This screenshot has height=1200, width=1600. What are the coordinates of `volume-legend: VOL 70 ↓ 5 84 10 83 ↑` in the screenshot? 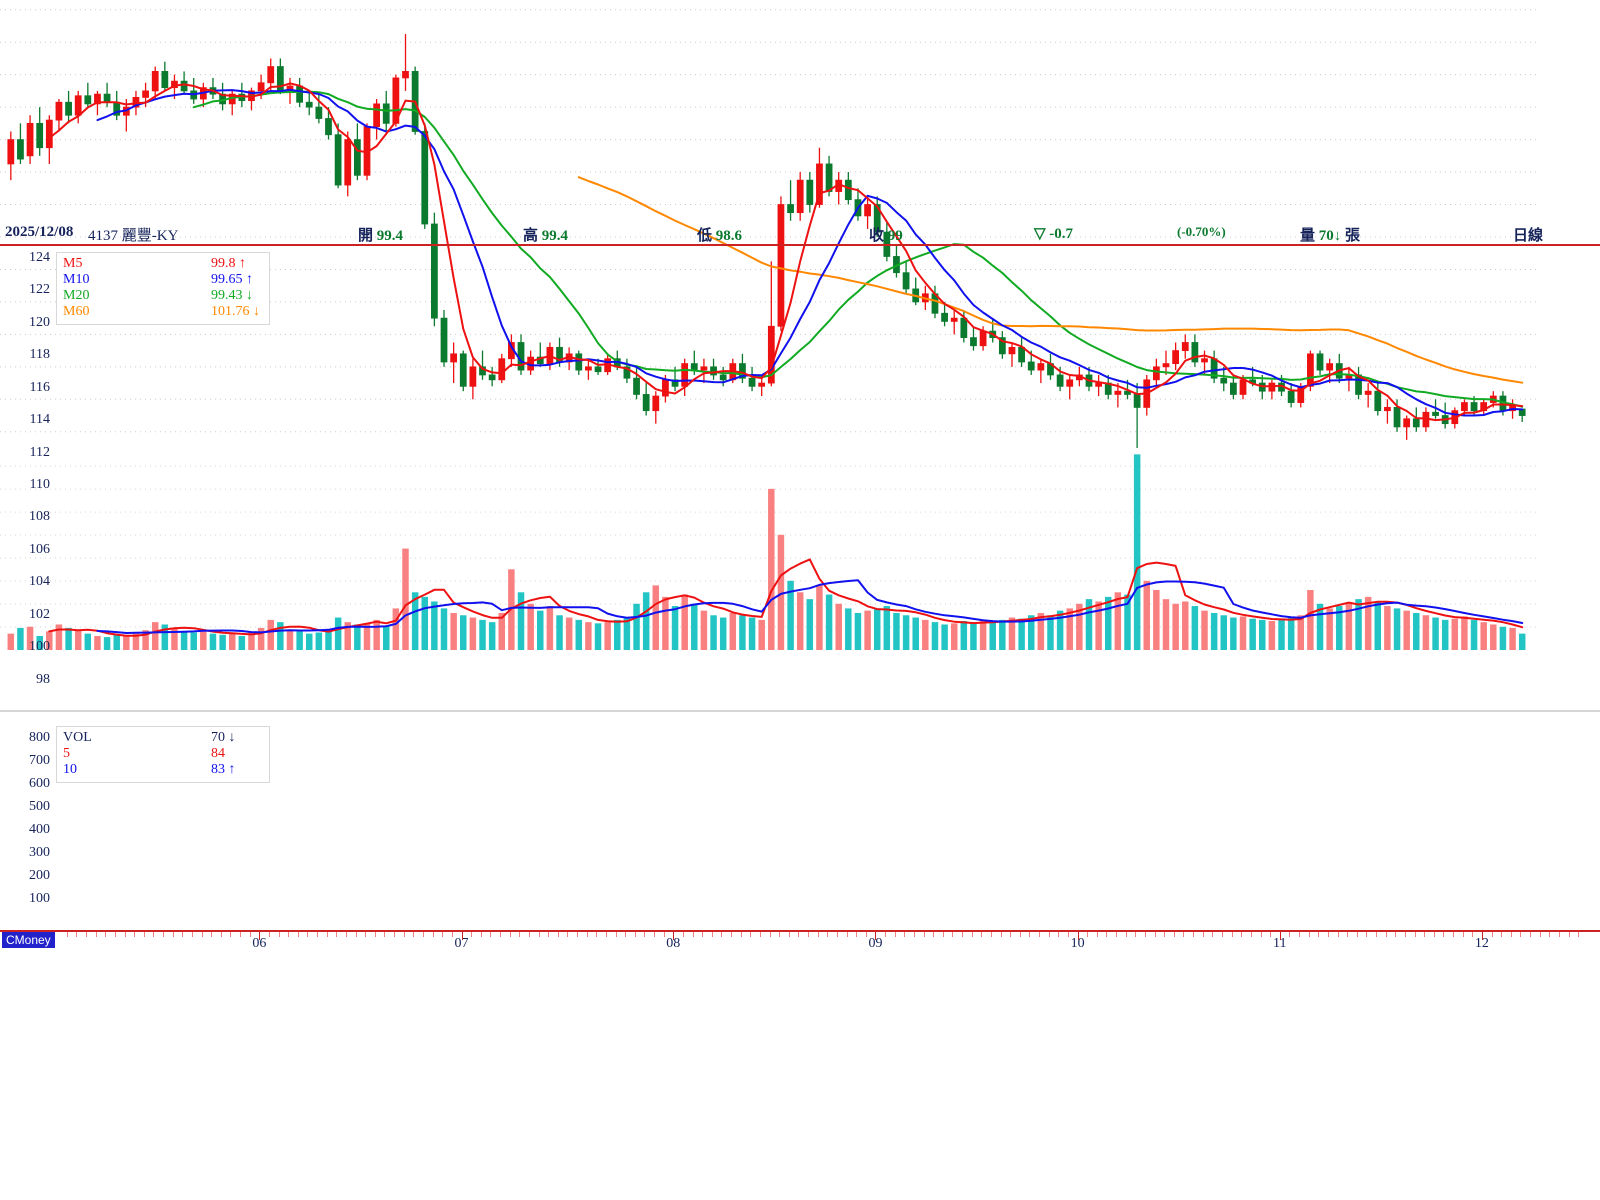 It's located at (163, 754).